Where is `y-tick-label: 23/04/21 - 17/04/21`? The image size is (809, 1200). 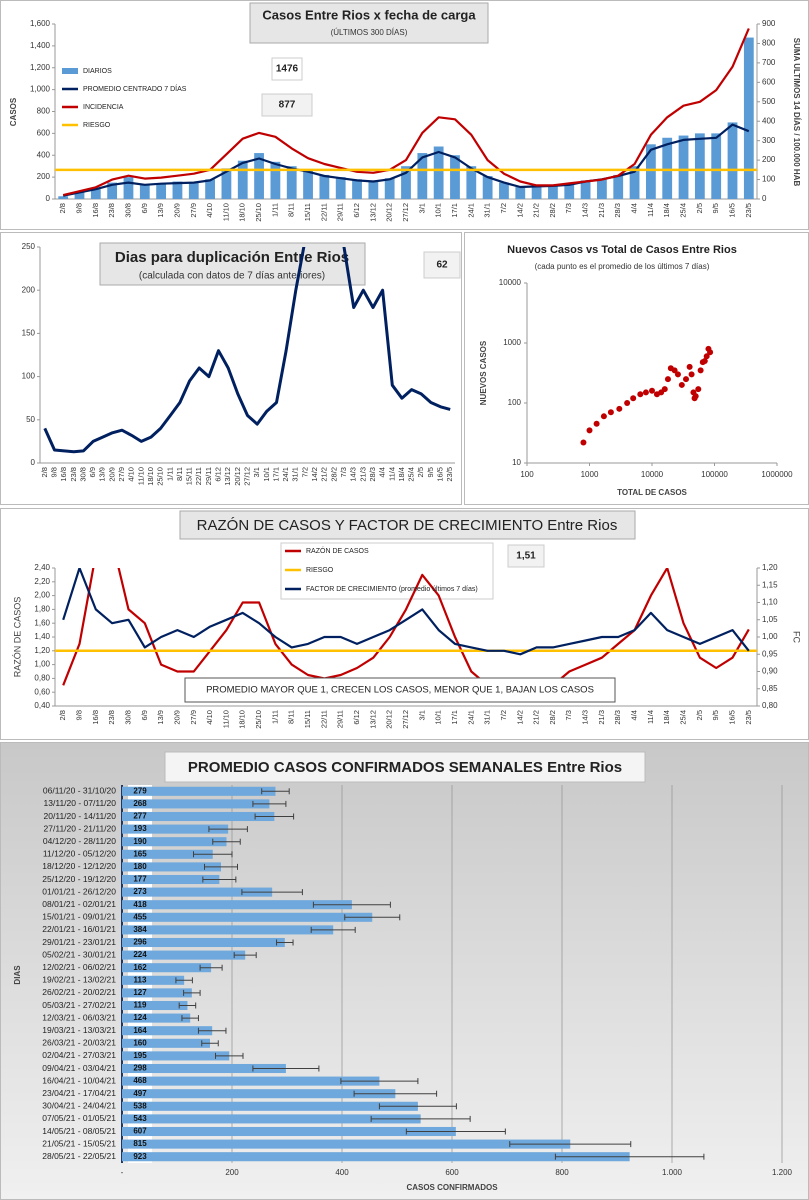
y-tick-label: 23/04/21 - 17/04/21 is located at coordinates (79, 1093).